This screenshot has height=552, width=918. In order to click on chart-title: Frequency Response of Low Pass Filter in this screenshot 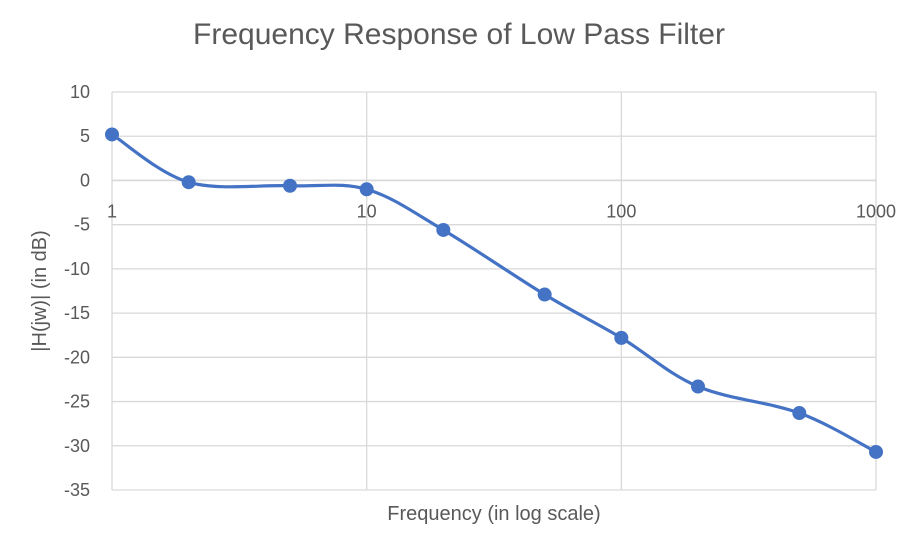, I will do `click(459, 34)`.